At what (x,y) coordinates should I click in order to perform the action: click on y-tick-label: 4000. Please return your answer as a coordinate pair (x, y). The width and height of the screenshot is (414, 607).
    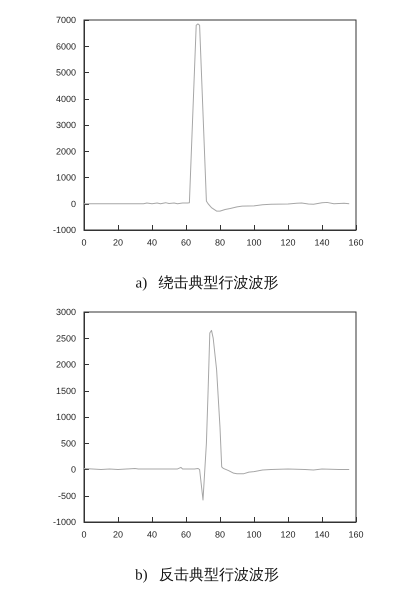
    Looking at the image, I should click on (66, 99).